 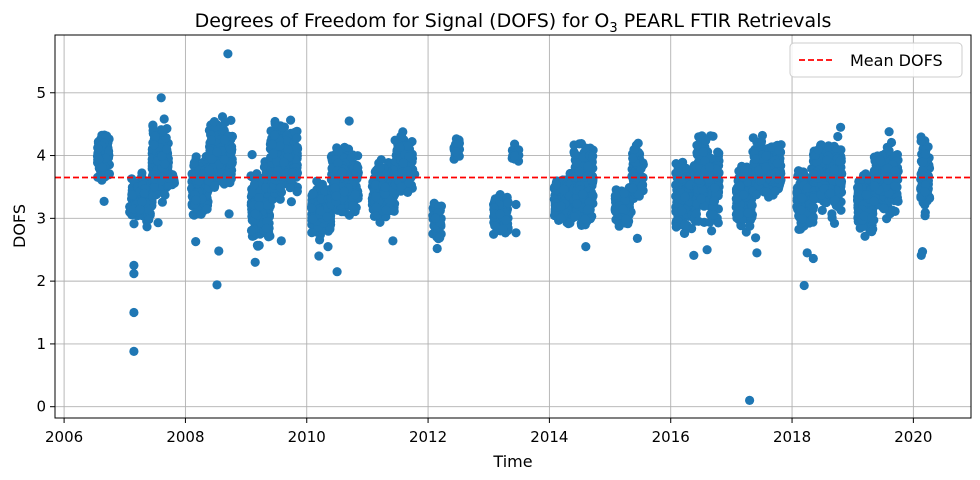 What do you see at coordinates (512, 461) in the screenshot?
I see `x-axis-title: Time` at bounding box center [512, 461].